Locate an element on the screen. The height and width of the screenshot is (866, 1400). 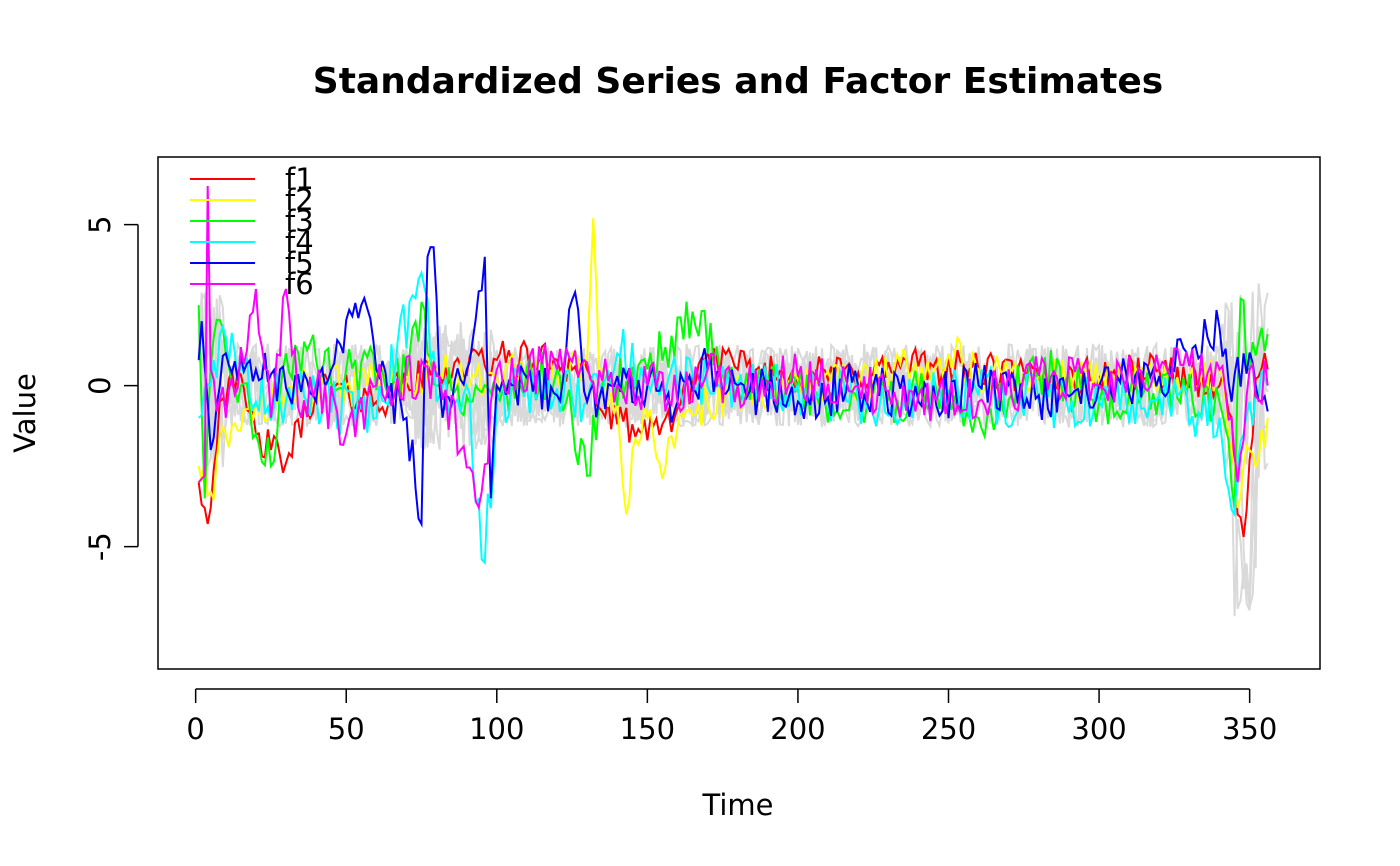
legend-label-f6: f6 is located at coordinates (299, 284).